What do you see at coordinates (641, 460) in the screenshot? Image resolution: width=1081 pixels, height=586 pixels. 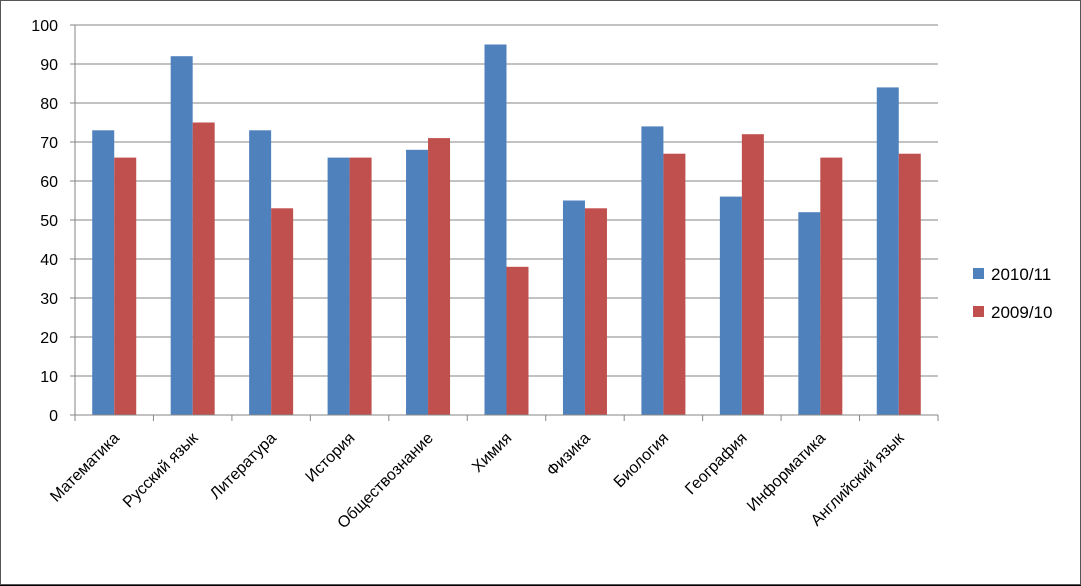 I see `x-category-label: Биология` at bounding box center [641, 460].